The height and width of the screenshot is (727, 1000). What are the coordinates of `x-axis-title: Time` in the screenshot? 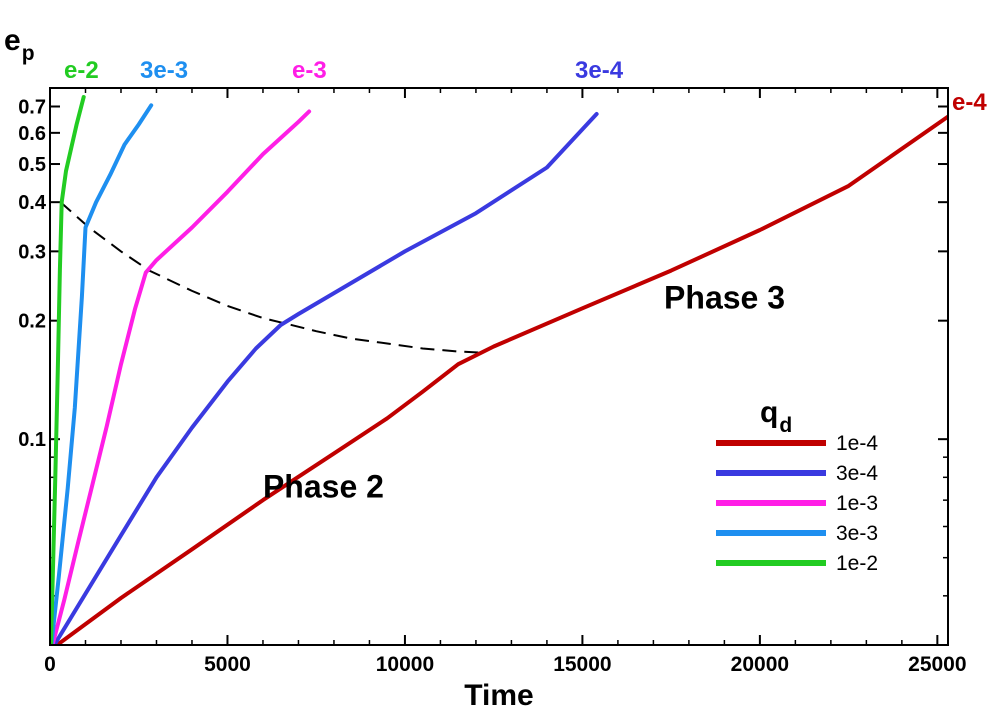 It's located at (498, 695).